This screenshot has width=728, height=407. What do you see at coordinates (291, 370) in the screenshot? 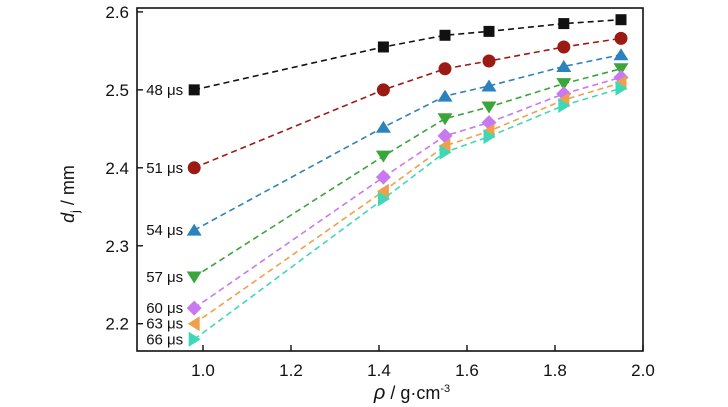
I see `x-tick-label: 1.2` at bounding box center [291, 370].